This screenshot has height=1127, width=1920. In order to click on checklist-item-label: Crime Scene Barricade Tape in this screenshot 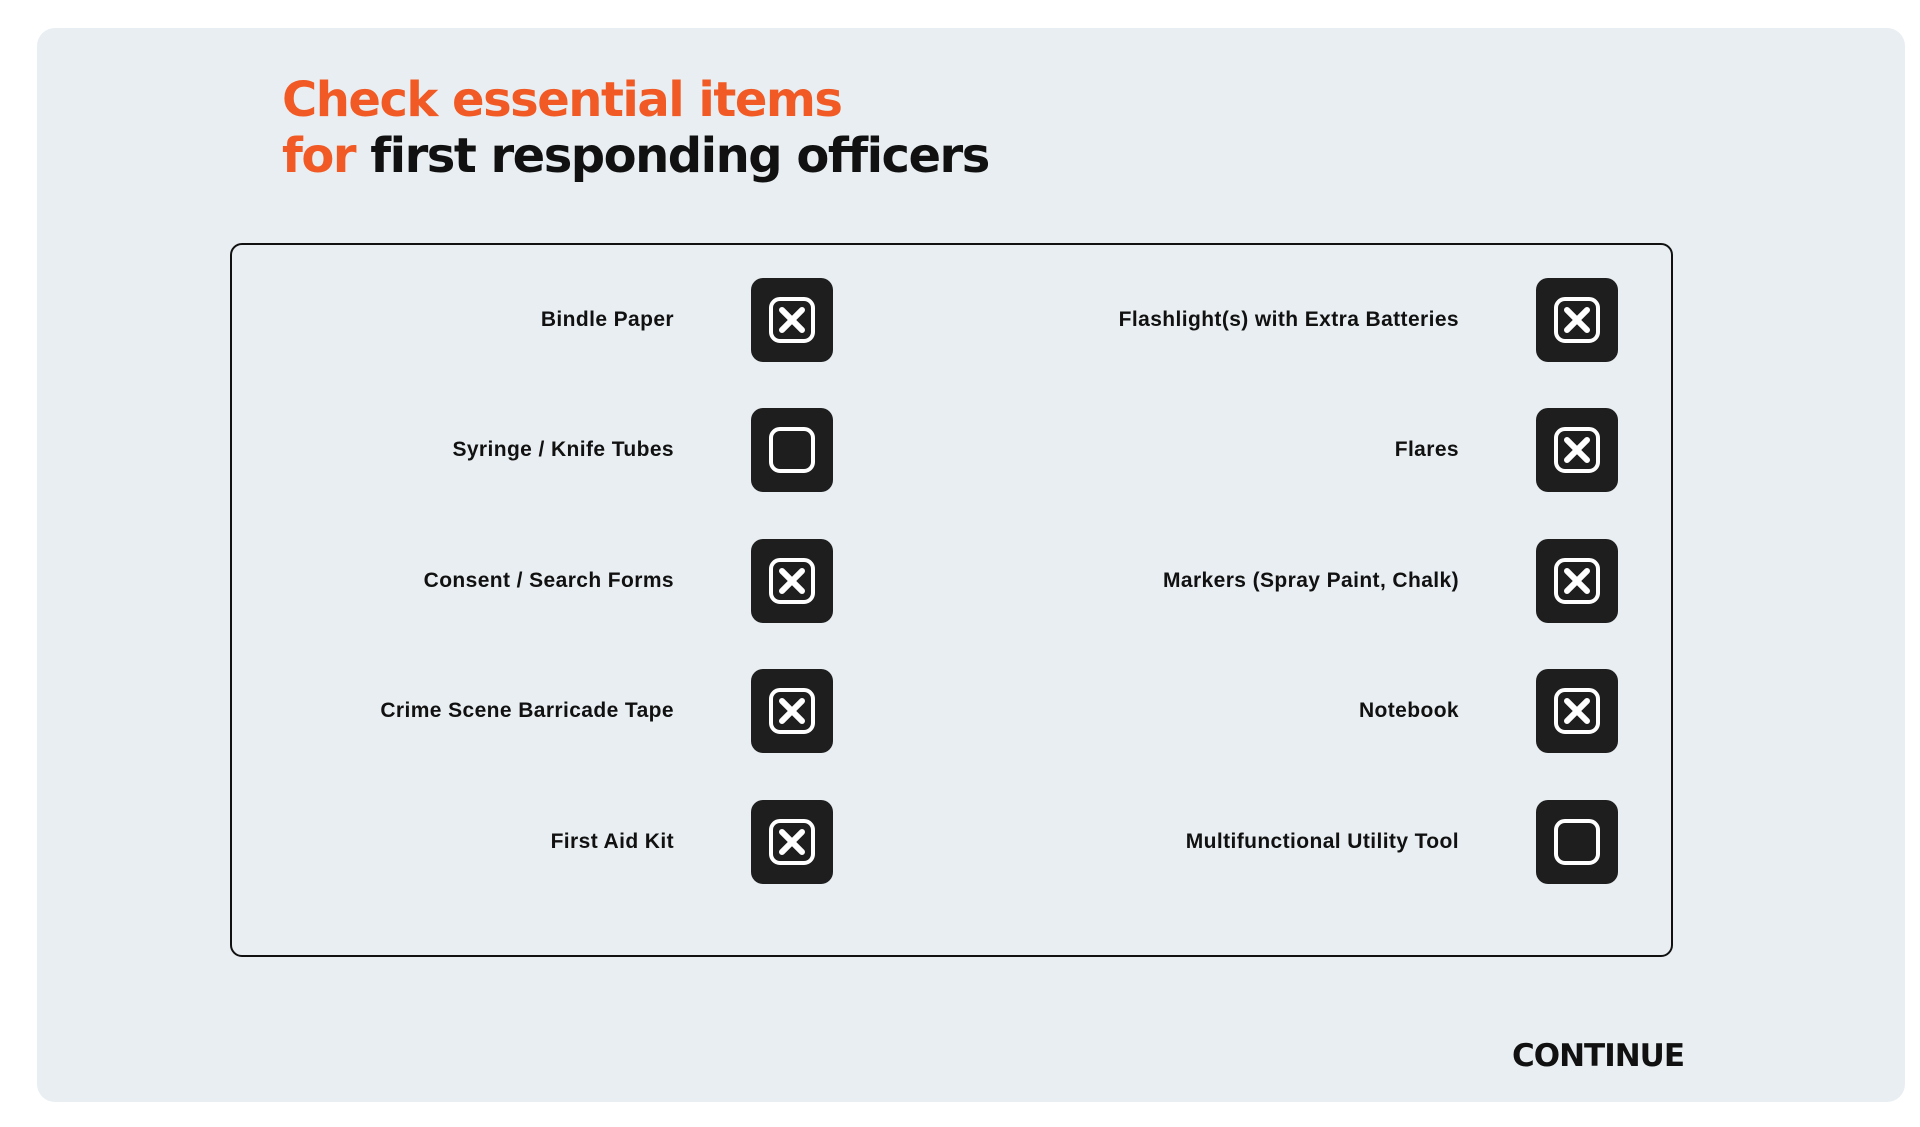, I will do `click(527, 710)`.